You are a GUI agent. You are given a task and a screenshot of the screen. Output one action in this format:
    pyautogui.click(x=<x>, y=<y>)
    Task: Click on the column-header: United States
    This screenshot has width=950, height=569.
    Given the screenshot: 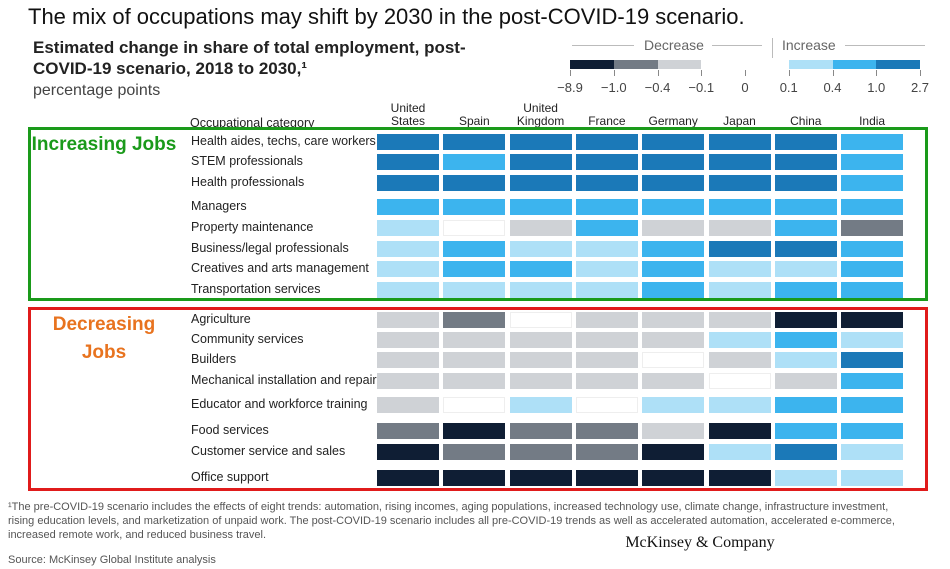 What is the action you would take?
    pyautogui.click(x=408, y=114)
    